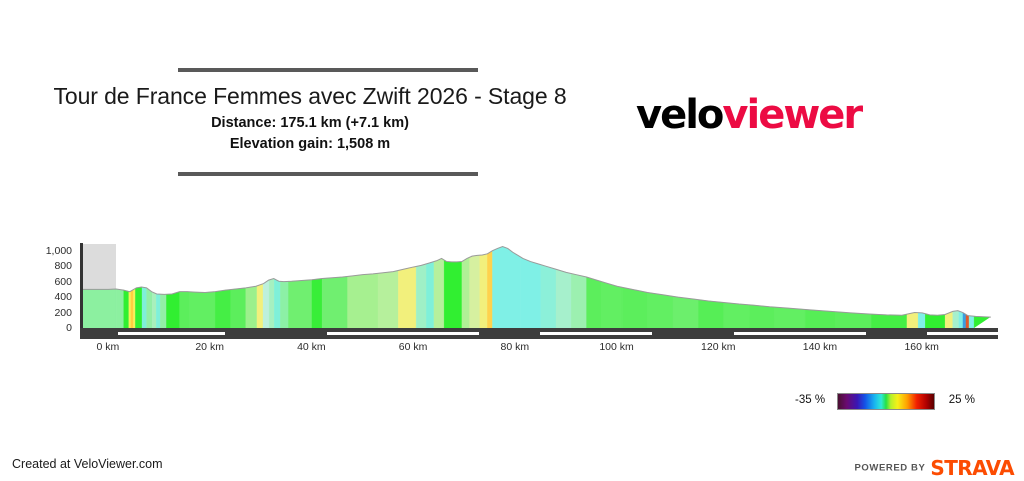 The width and height of the screenshot is (1024, 481). Describe the element at coordinates (58, 250) in the screenshot. I see `y-axis-tick-label: 1,000` at that location.